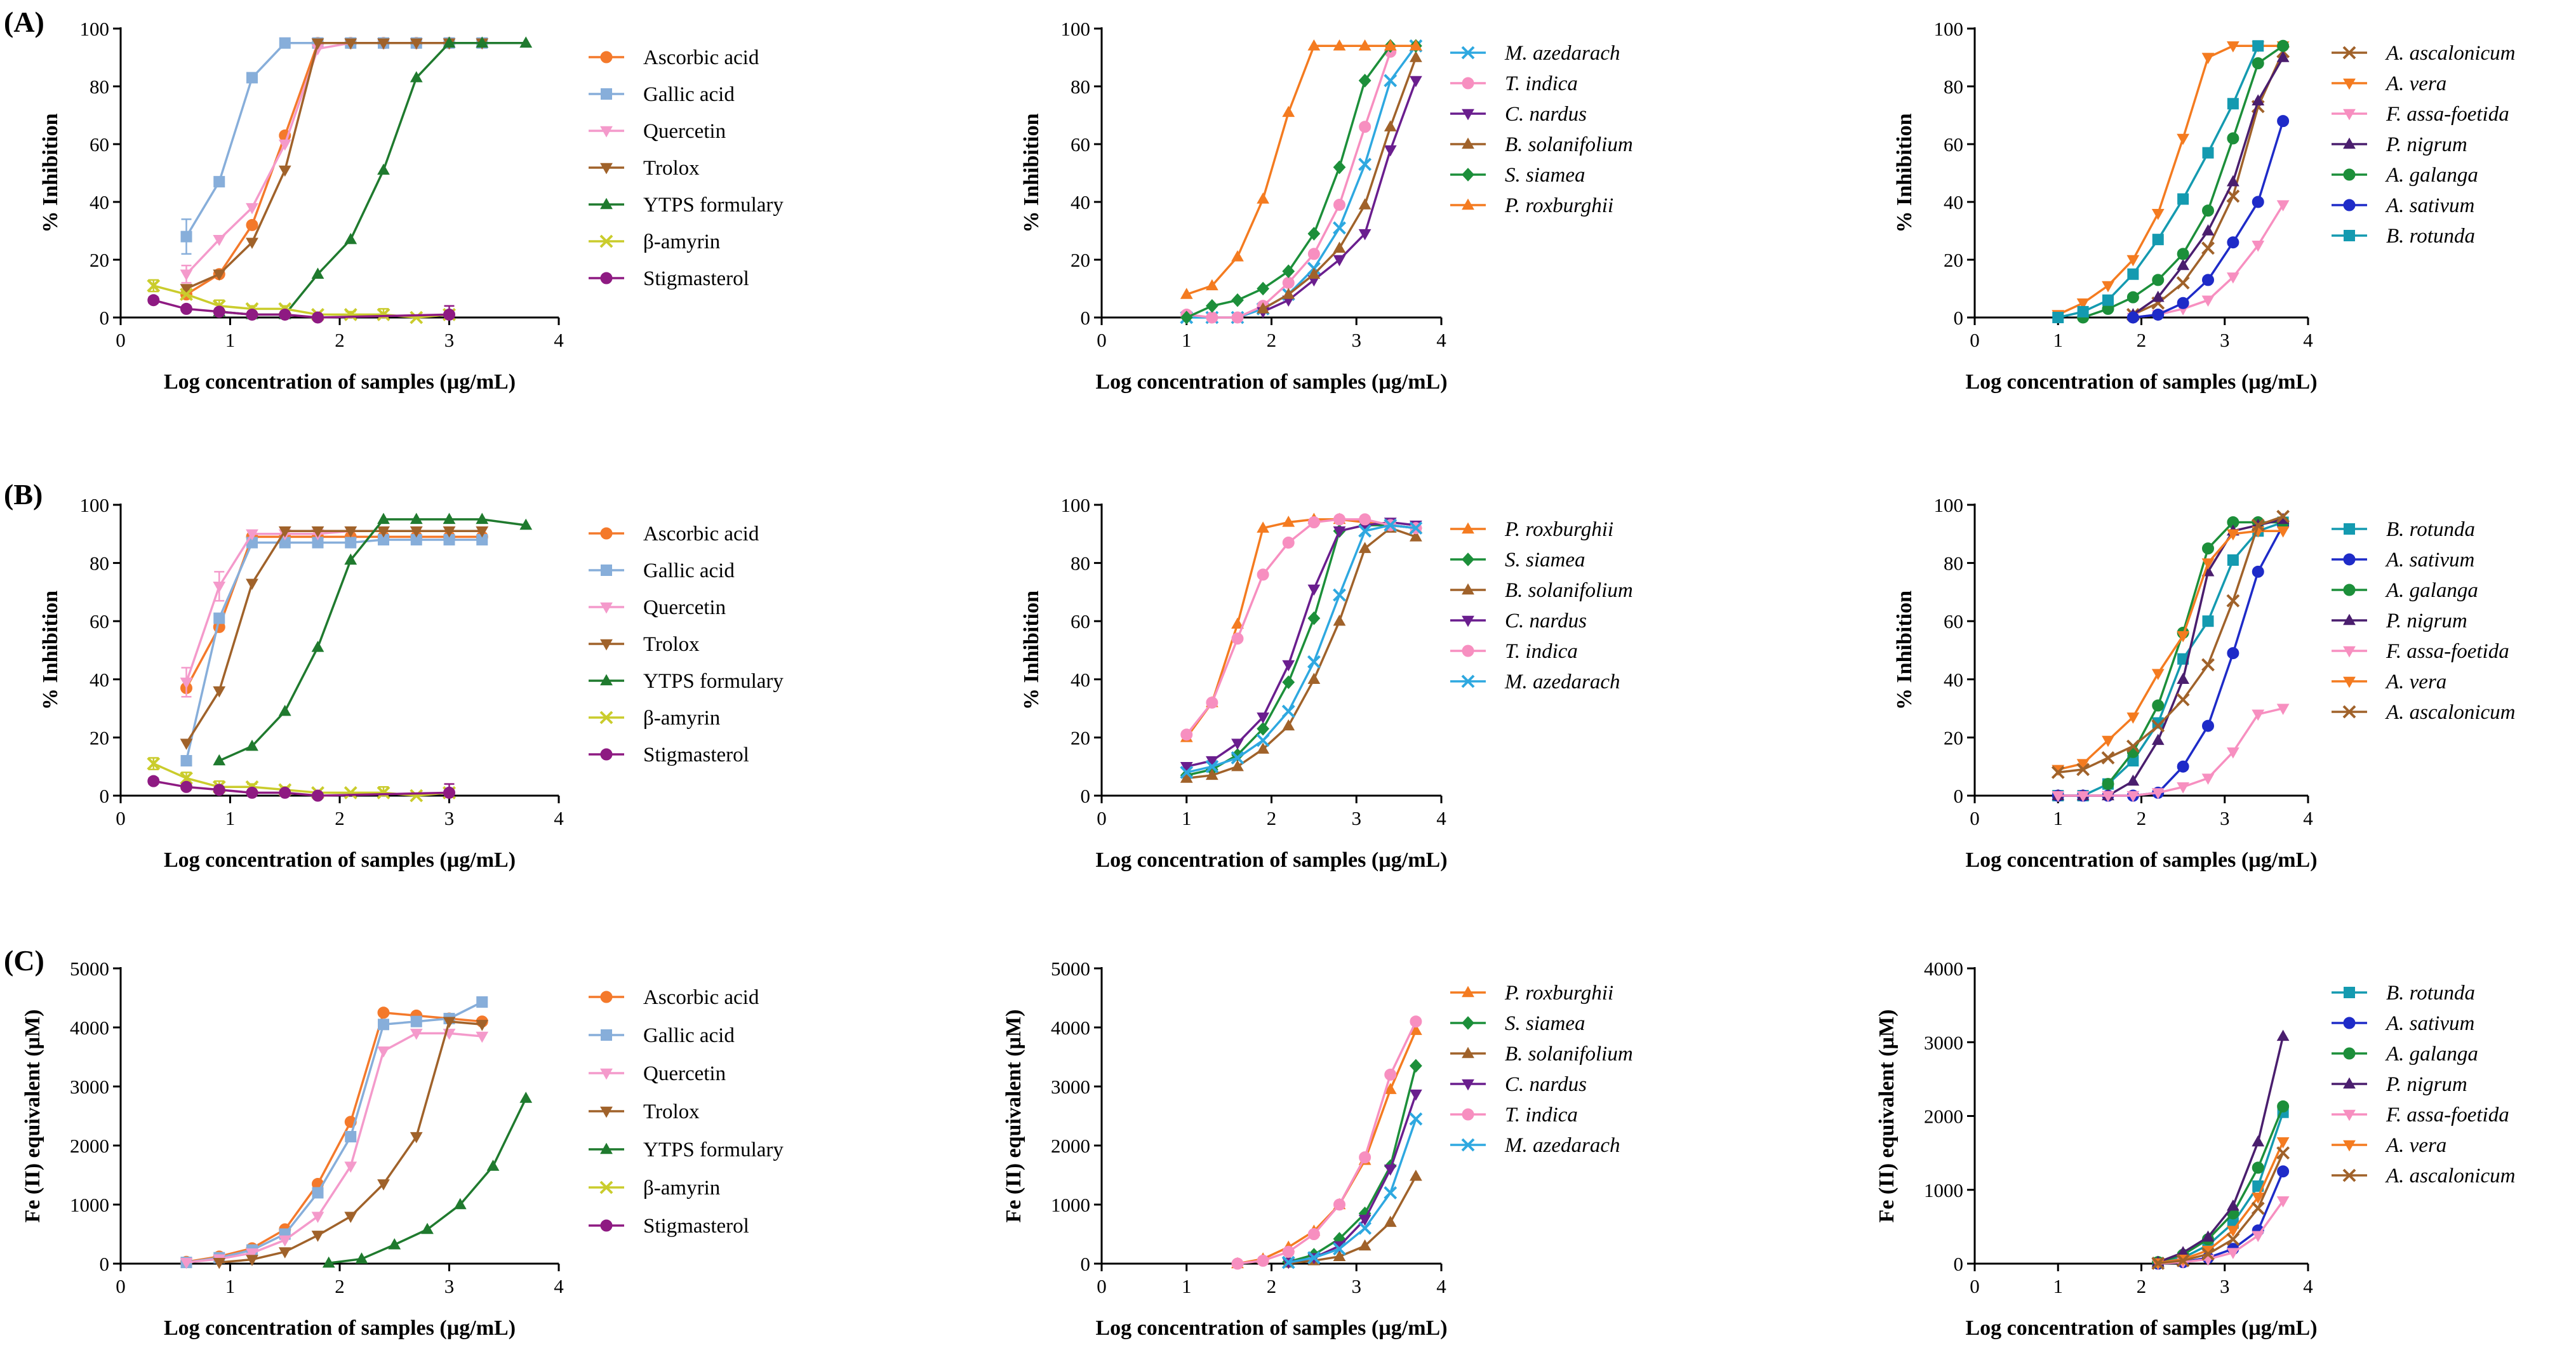 Image resolution: width=2576 pixels, height=1350 pixels. What do you see at coordinates (99, 621) in the screenshot?
I see `y-tick-label: 60` at bounding box center [99, 621].